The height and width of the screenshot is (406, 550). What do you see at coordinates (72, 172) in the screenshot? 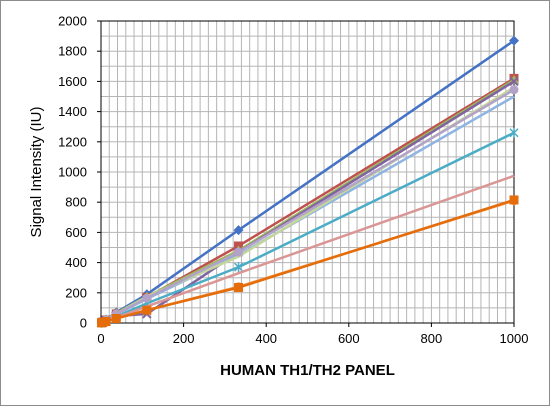
I see `y-tick-label: 1000` at bounding box center [72, 172].